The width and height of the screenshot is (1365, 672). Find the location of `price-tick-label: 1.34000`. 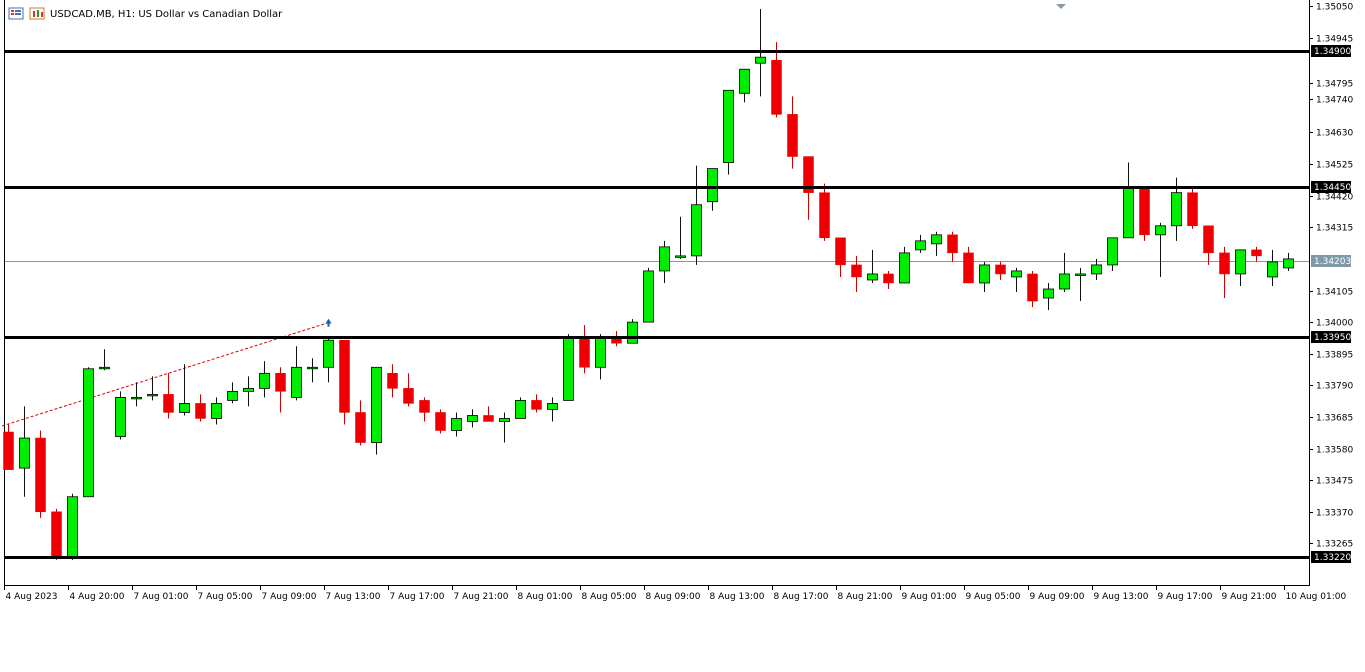

price-tick-label: 1.34000 is located at coordinates (1334, 324).